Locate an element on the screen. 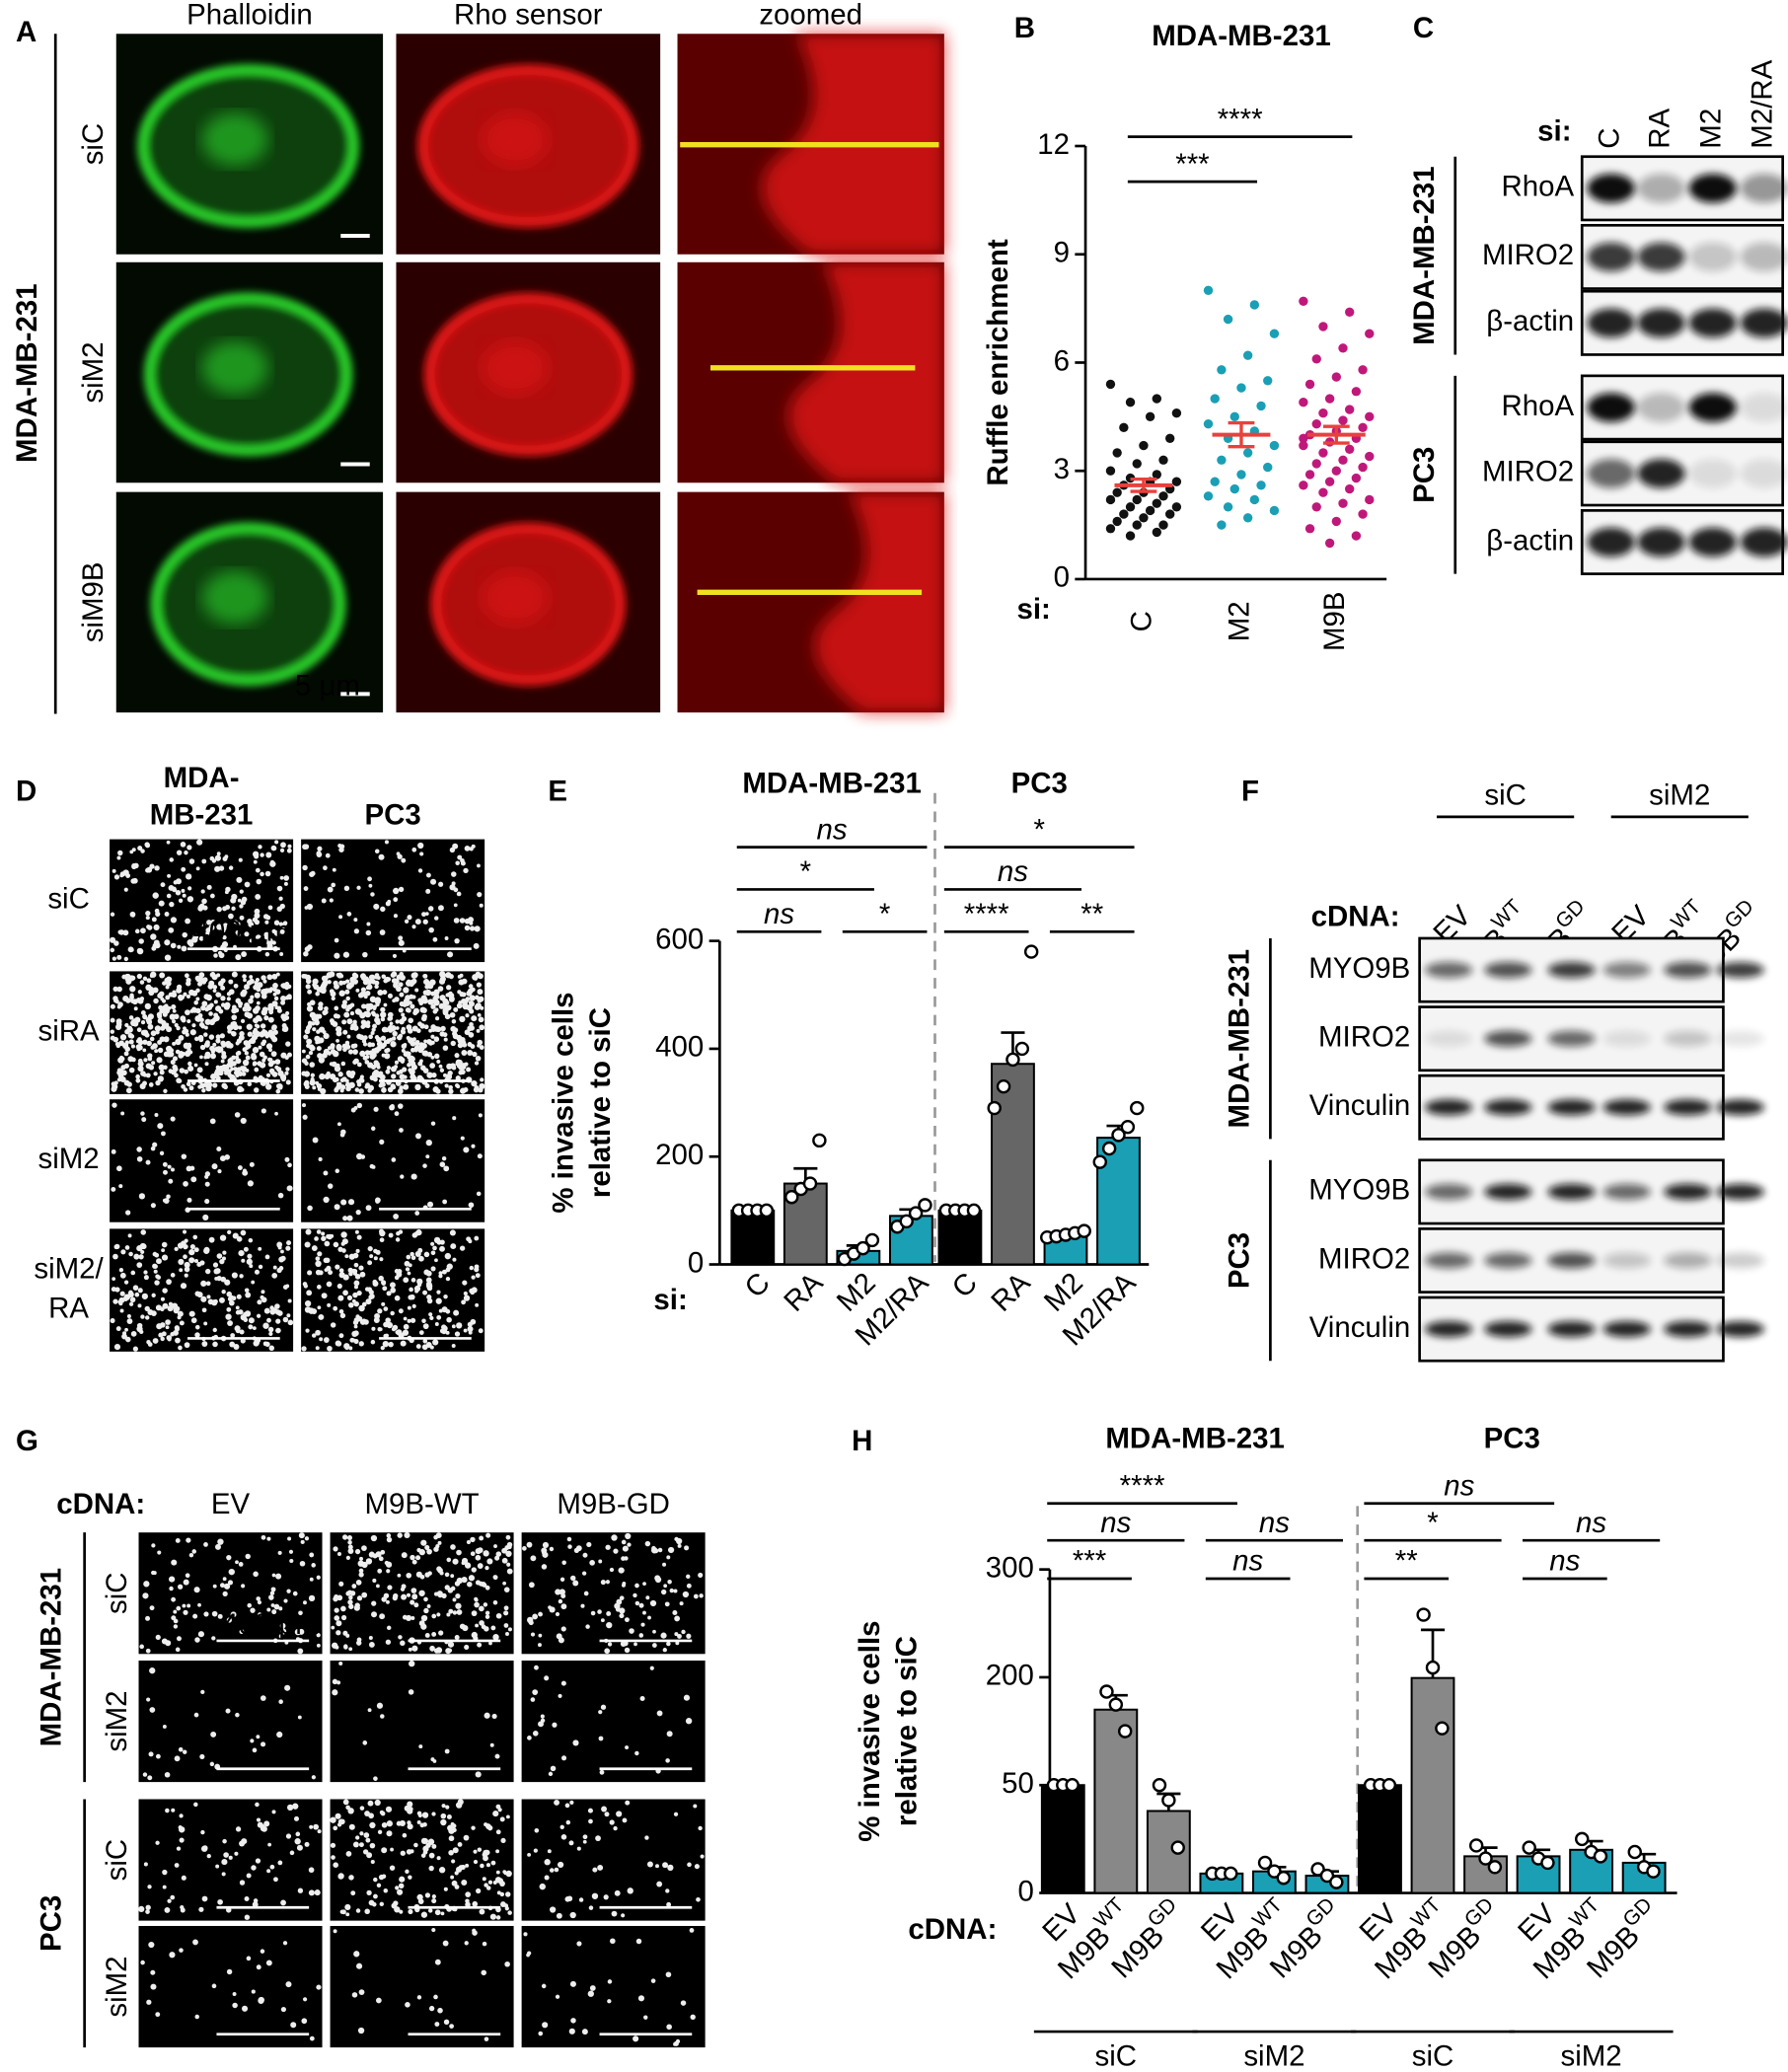 This screenshot has width=1788, height=2072. error-bar is located at coordinates (1241, 435).